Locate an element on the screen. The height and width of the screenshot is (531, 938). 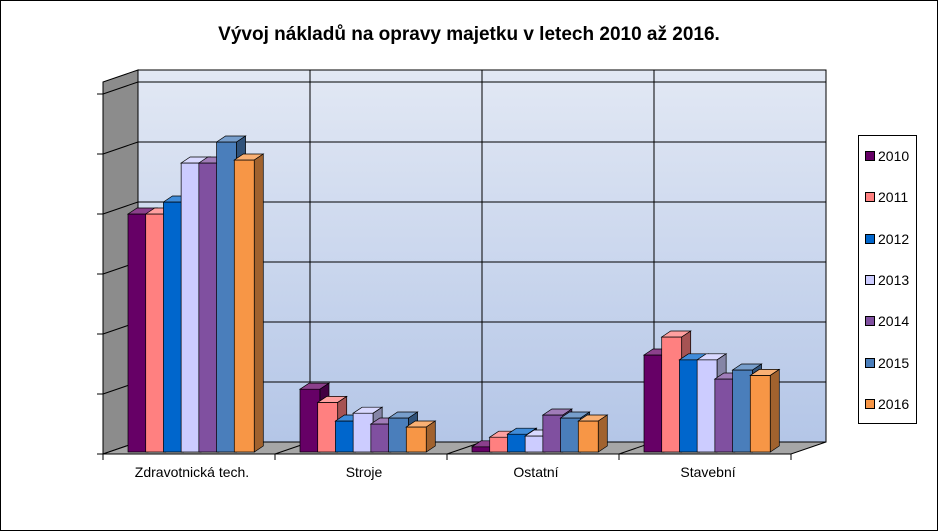
legend-label: 2015 is located at coordinates (894, 362).